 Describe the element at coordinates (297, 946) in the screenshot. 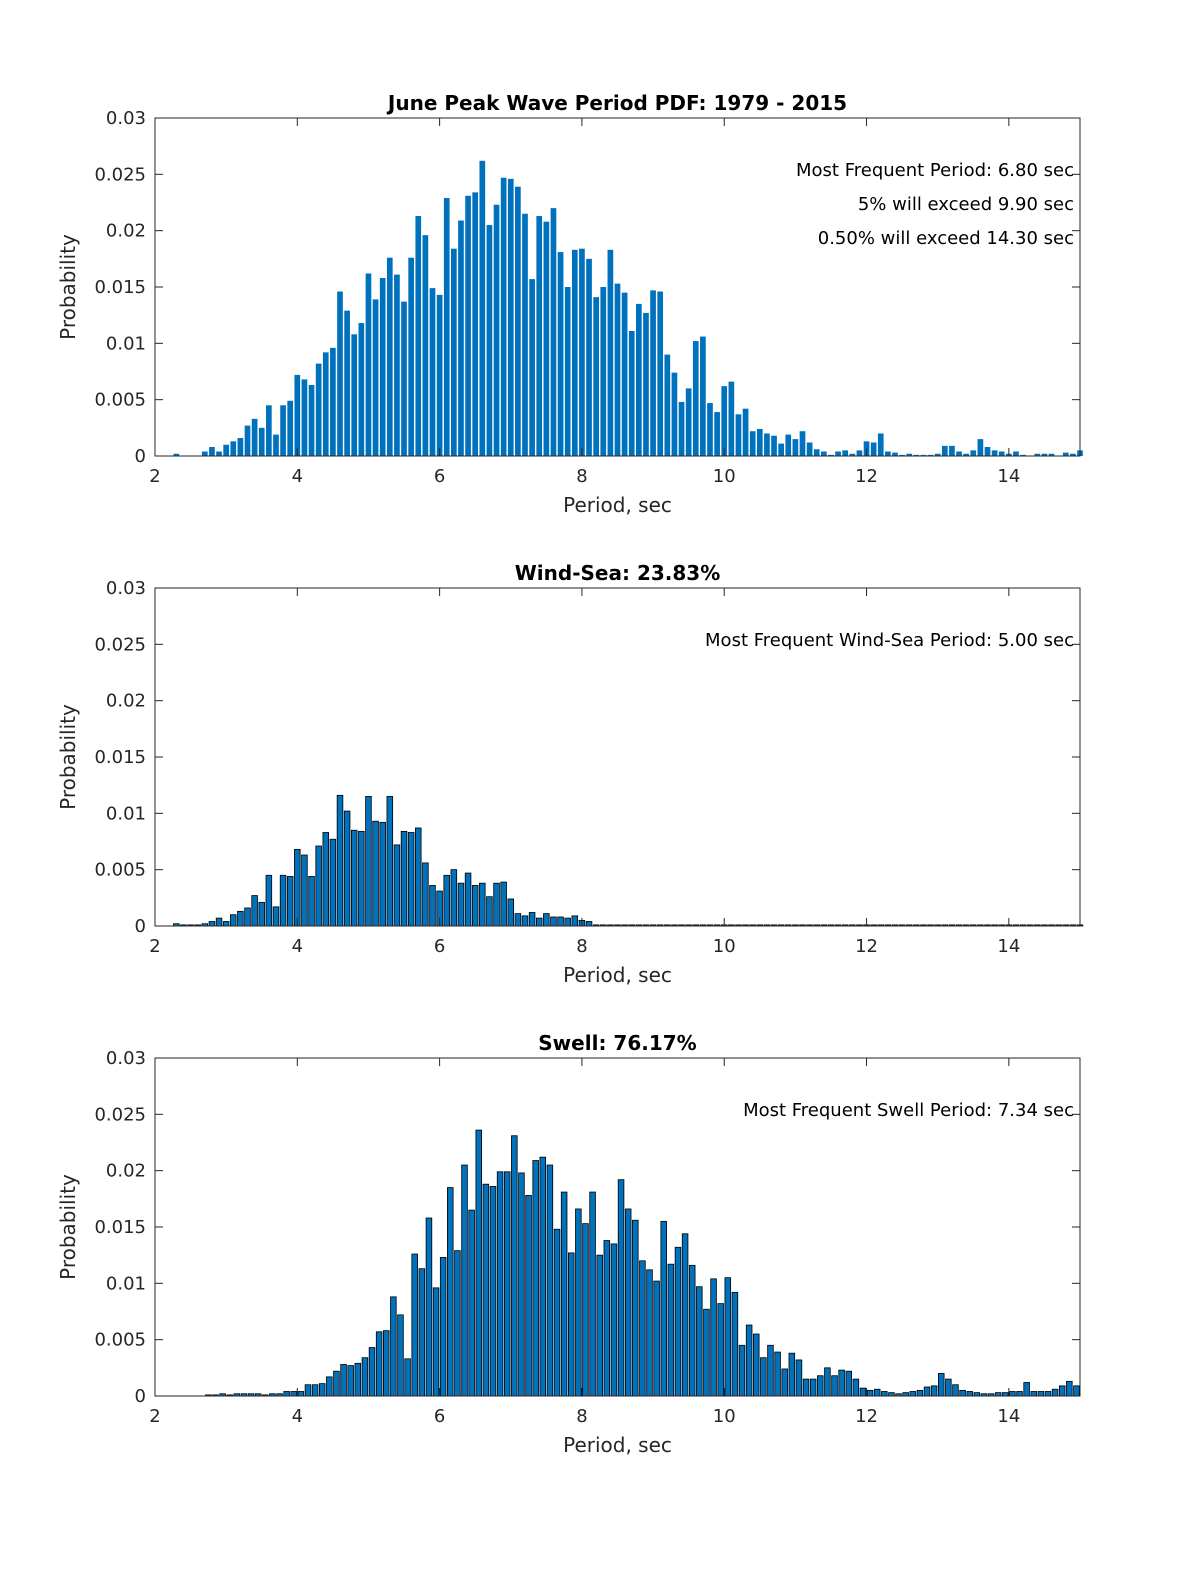

I see `x-tick-label: 4` at that location.